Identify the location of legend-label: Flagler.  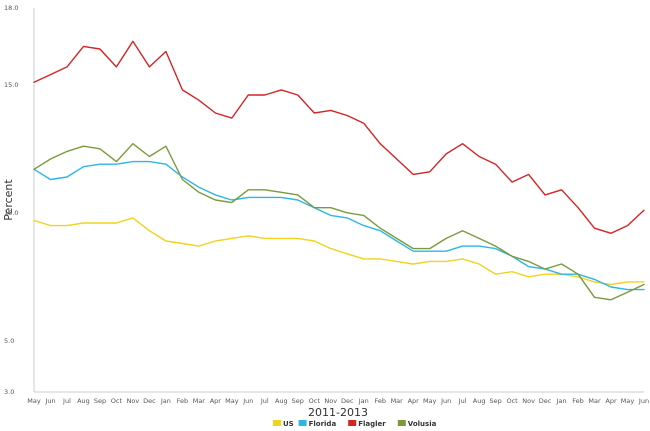
(372, 424).